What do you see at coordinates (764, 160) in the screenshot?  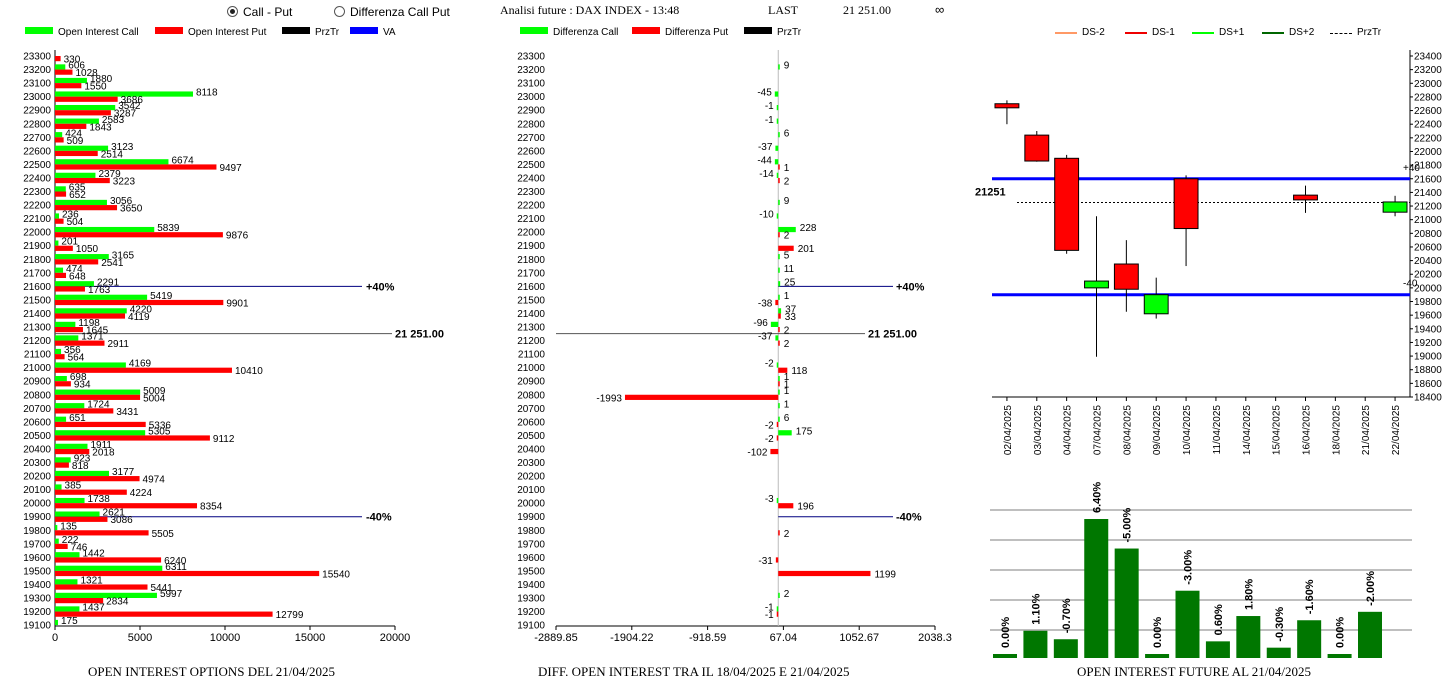 I see `c2-call-label: -44` at bounding box center [764, 160].